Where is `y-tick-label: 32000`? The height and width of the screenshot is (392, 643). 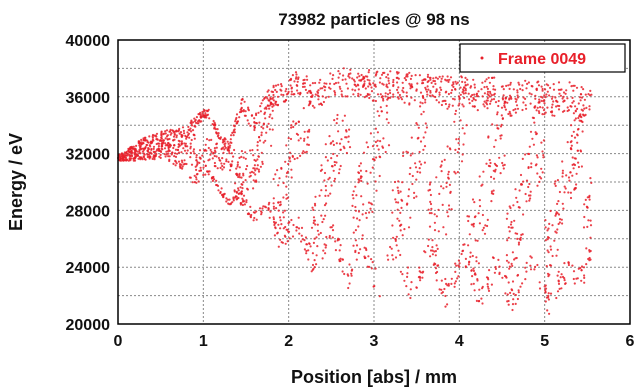
y-tick-label: 32000 is located at coordinates (88, 155).